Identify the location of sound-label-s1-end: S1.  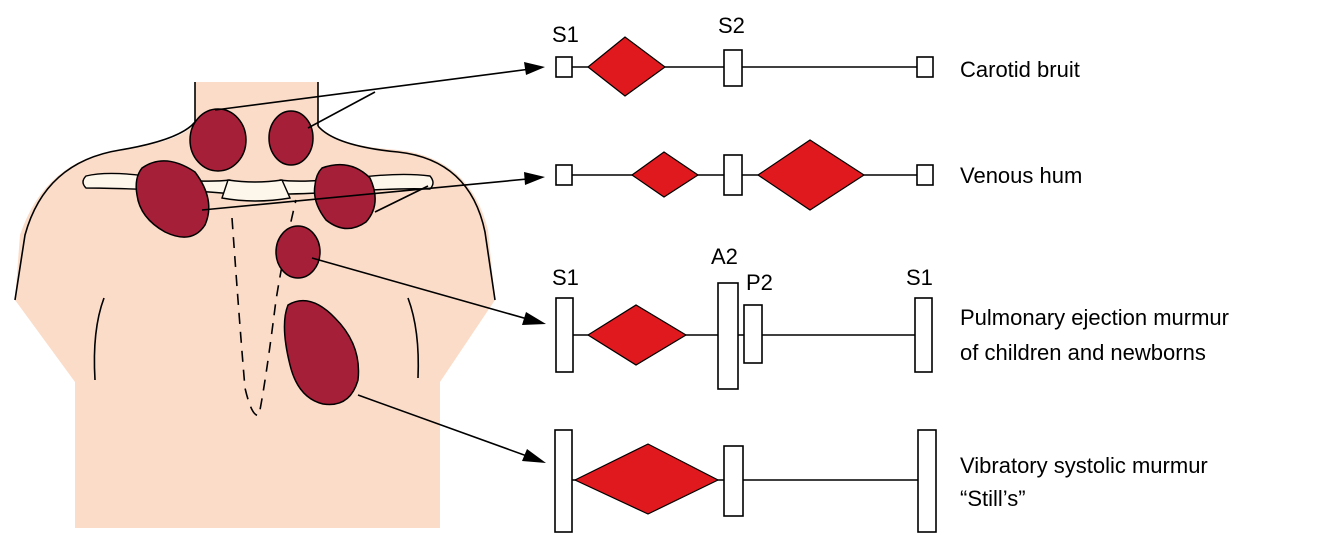
(919, 277).